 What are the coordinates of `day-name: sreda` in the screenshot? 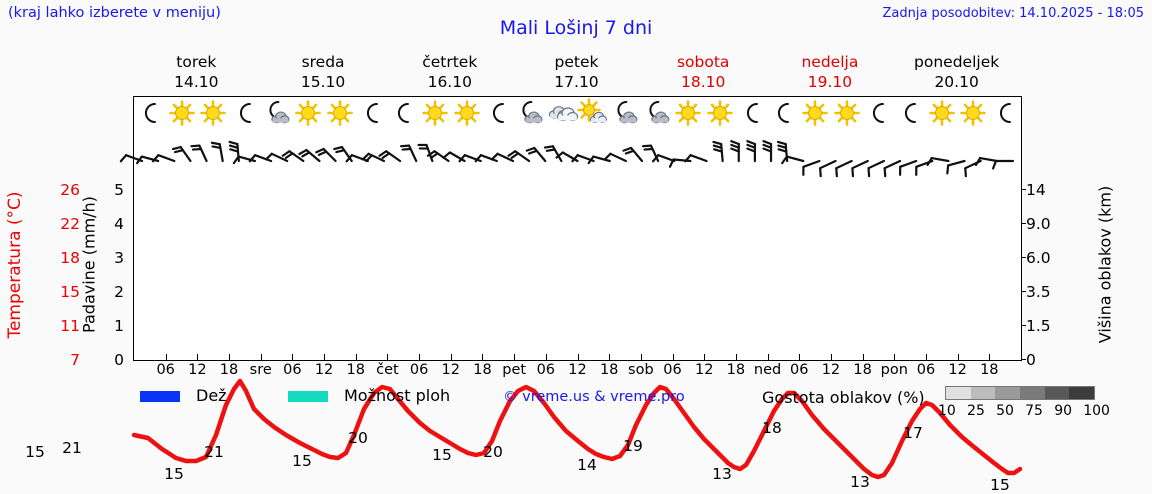 It's located at (323, 62).